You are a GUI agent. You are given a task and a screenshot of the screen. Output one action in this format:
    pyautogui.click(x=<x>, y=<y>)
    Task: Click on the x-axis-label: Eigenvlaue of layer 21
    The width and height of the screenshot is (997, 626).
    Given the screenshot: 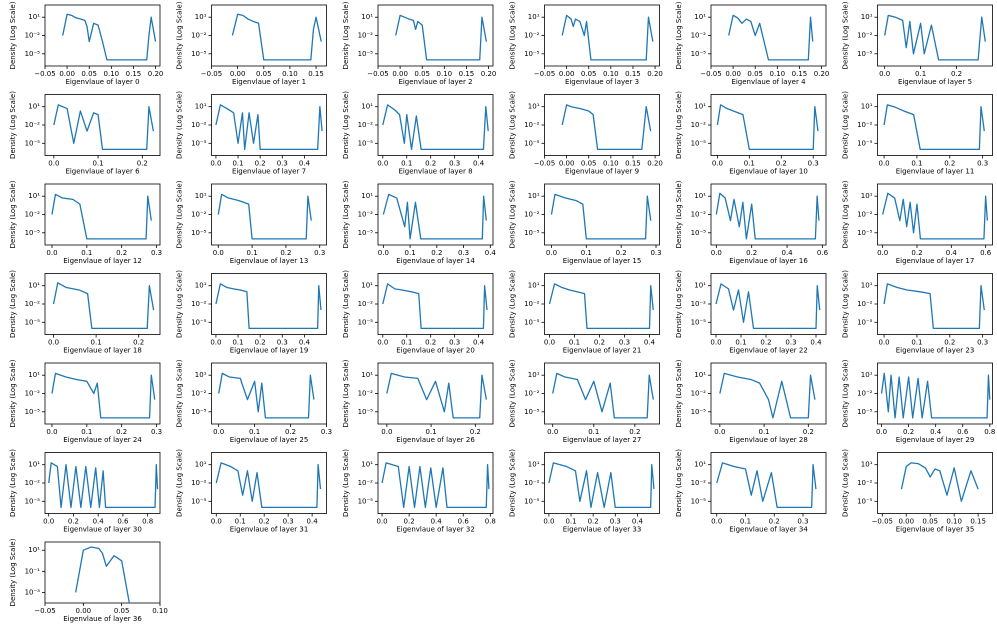 What is the action you would take?
    pyautogui.click(x=602, y=351)
    